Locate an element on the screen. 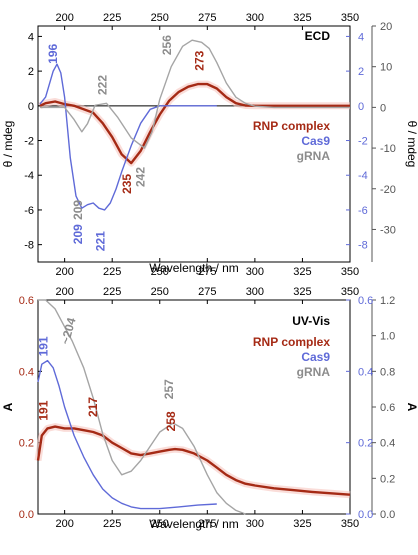 This screenshot has height=555, width=418. y-tick-label-right-gray: 20 is located at coordinates (386, 27).